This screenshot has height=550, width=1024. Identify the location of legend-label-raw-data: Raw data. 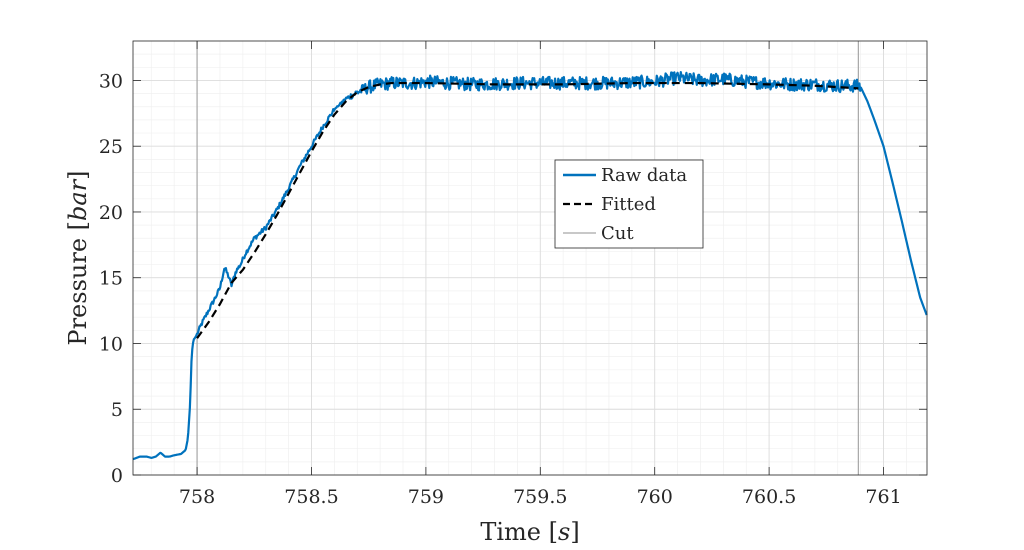
(644, 175).